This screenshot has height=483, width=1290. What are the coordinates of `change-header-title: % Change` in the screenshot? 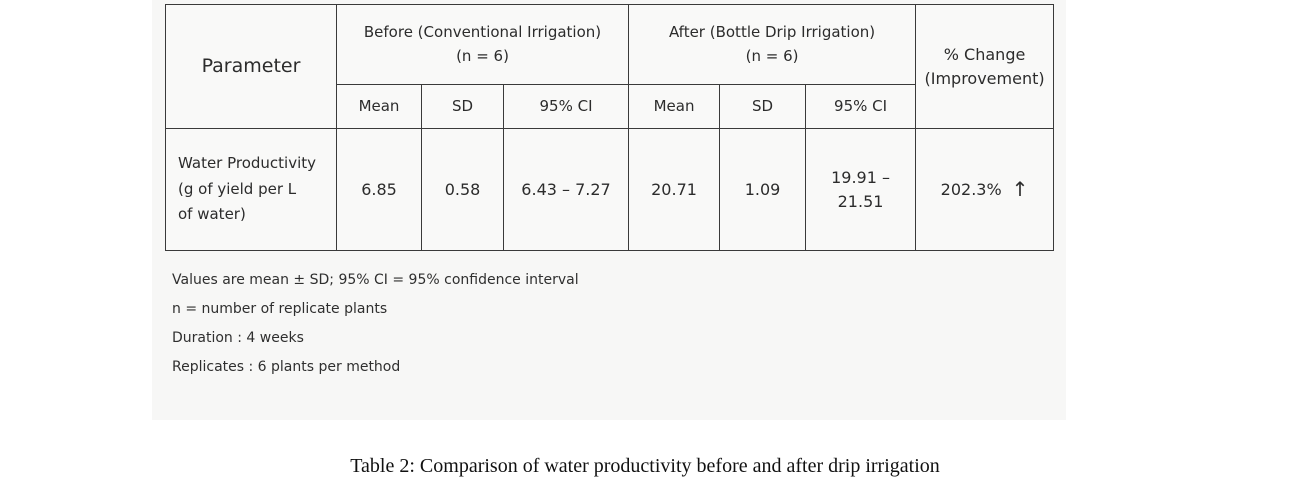 It's located at (984, 55).